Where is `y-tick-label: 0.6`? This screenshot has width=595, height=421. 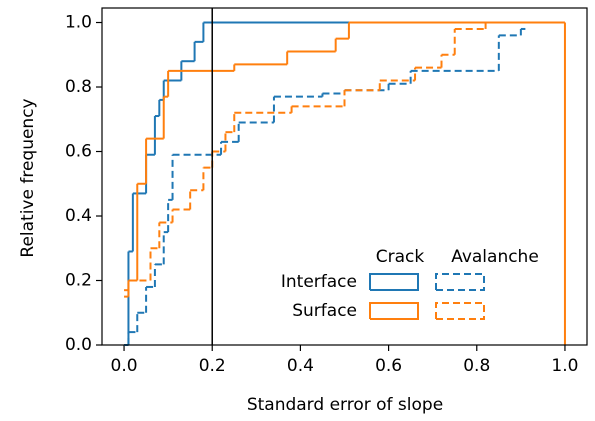 y-tick-label: 0.6 is located at coordinates (78, 152).